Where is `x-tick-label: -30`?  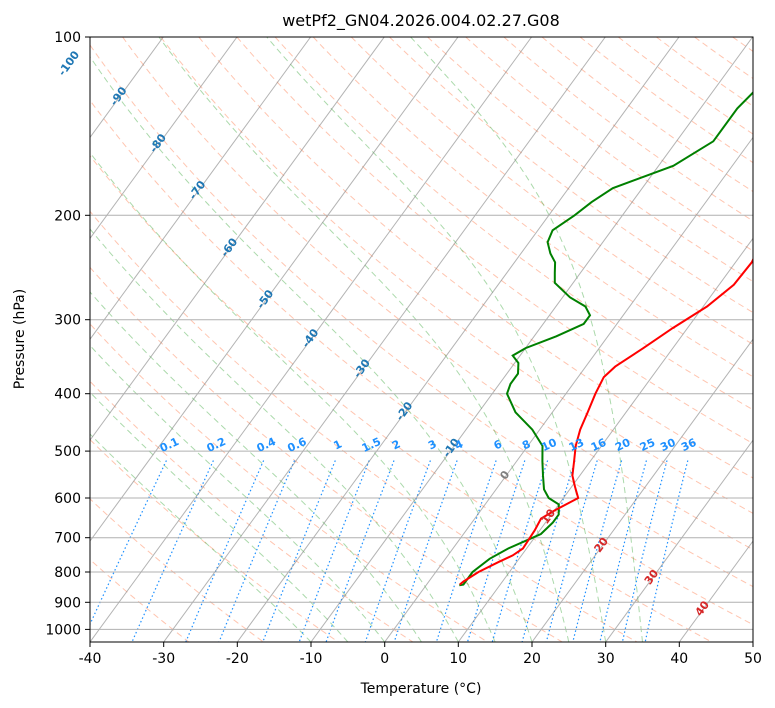 x-tick-label: -30 is located at coordinates (163, 659).